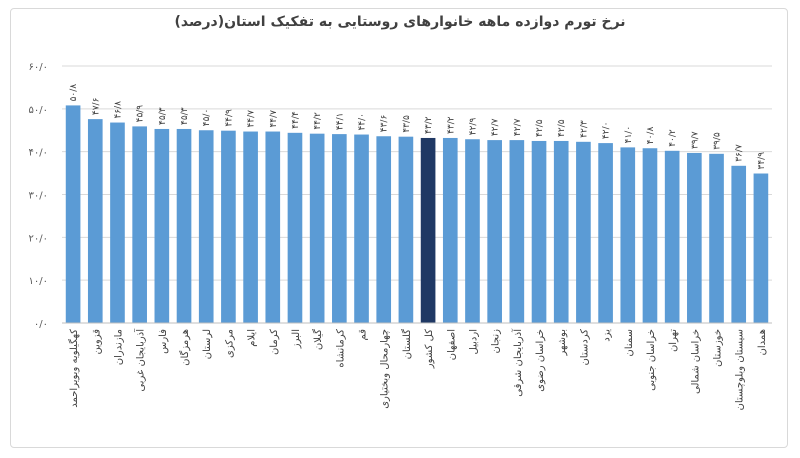 Image resolution: width=800 pixels, height=458 pixels. Describe the element at coordinates (229, 343) in the screenshot. I see `category-label: مرکزی` at that location.